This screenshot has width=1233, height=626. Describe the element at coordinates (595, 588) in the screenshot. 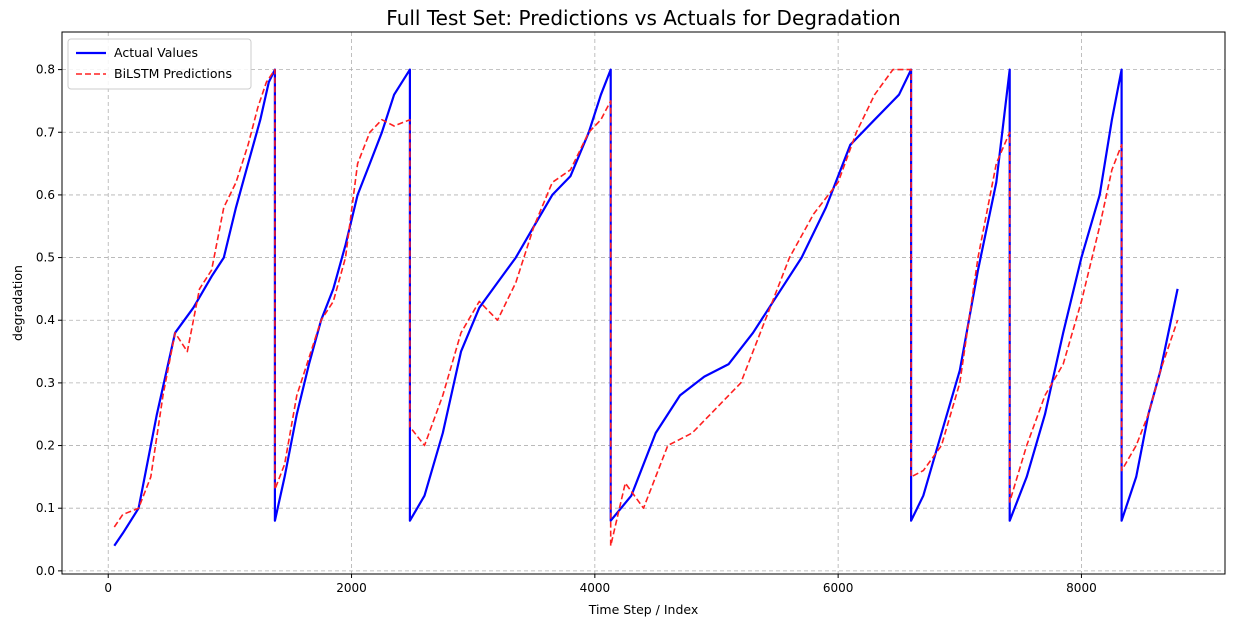

I see `x-tick-label: 4000` at that location.